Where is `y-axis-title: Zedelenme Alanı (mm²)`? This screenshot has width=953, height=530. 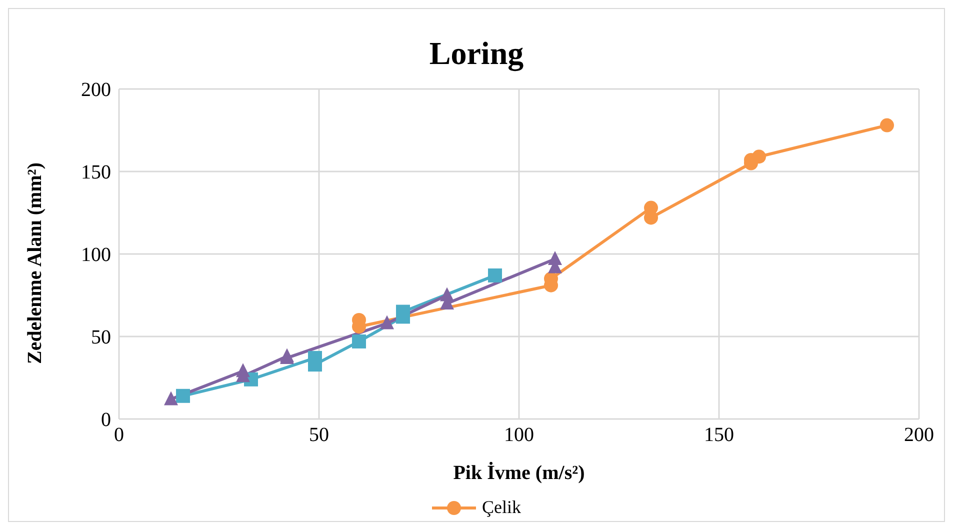
y-axis-title: Zedelenme Alanı (mm²) is located at coordinates (35, 263).